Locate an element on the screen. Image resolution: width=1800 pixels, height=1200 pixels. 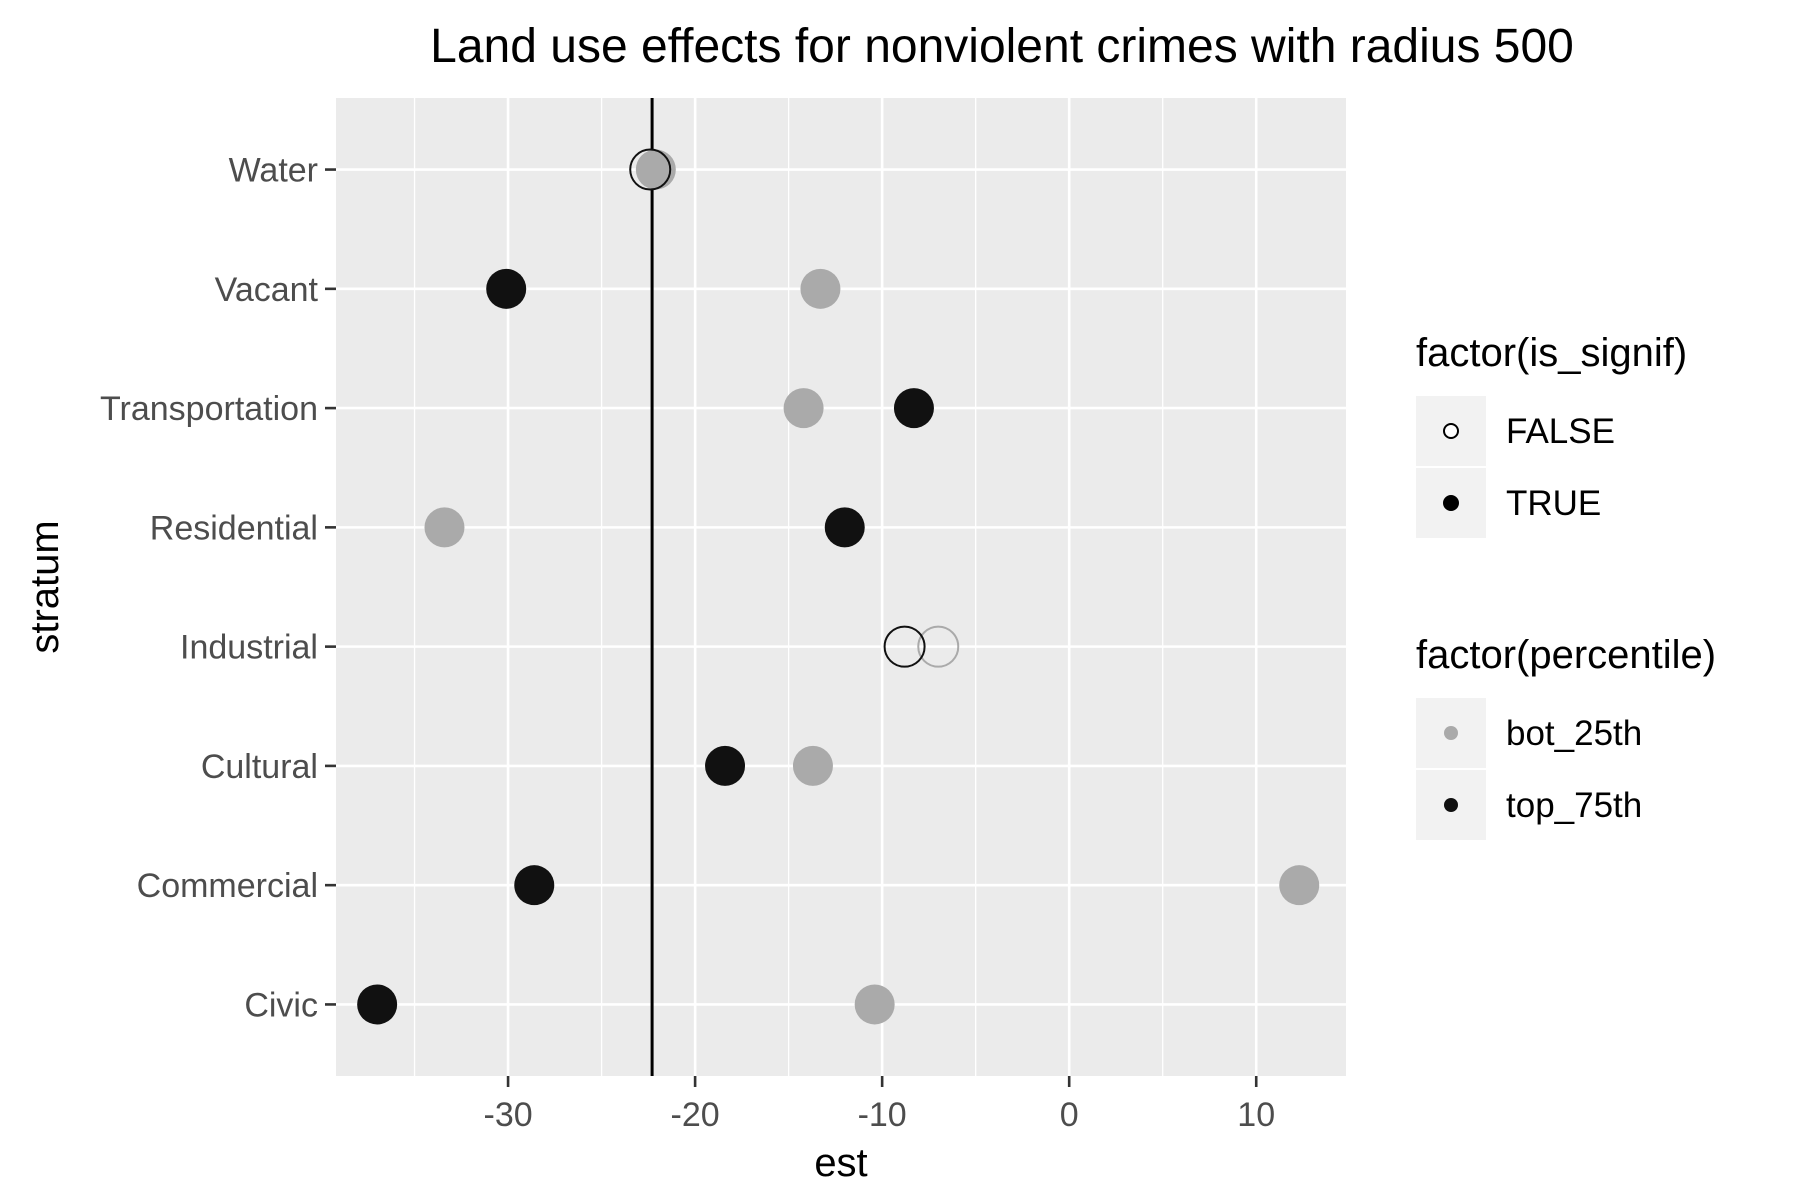
legend-label: bot_25th is located at coordinates (1574, 733).